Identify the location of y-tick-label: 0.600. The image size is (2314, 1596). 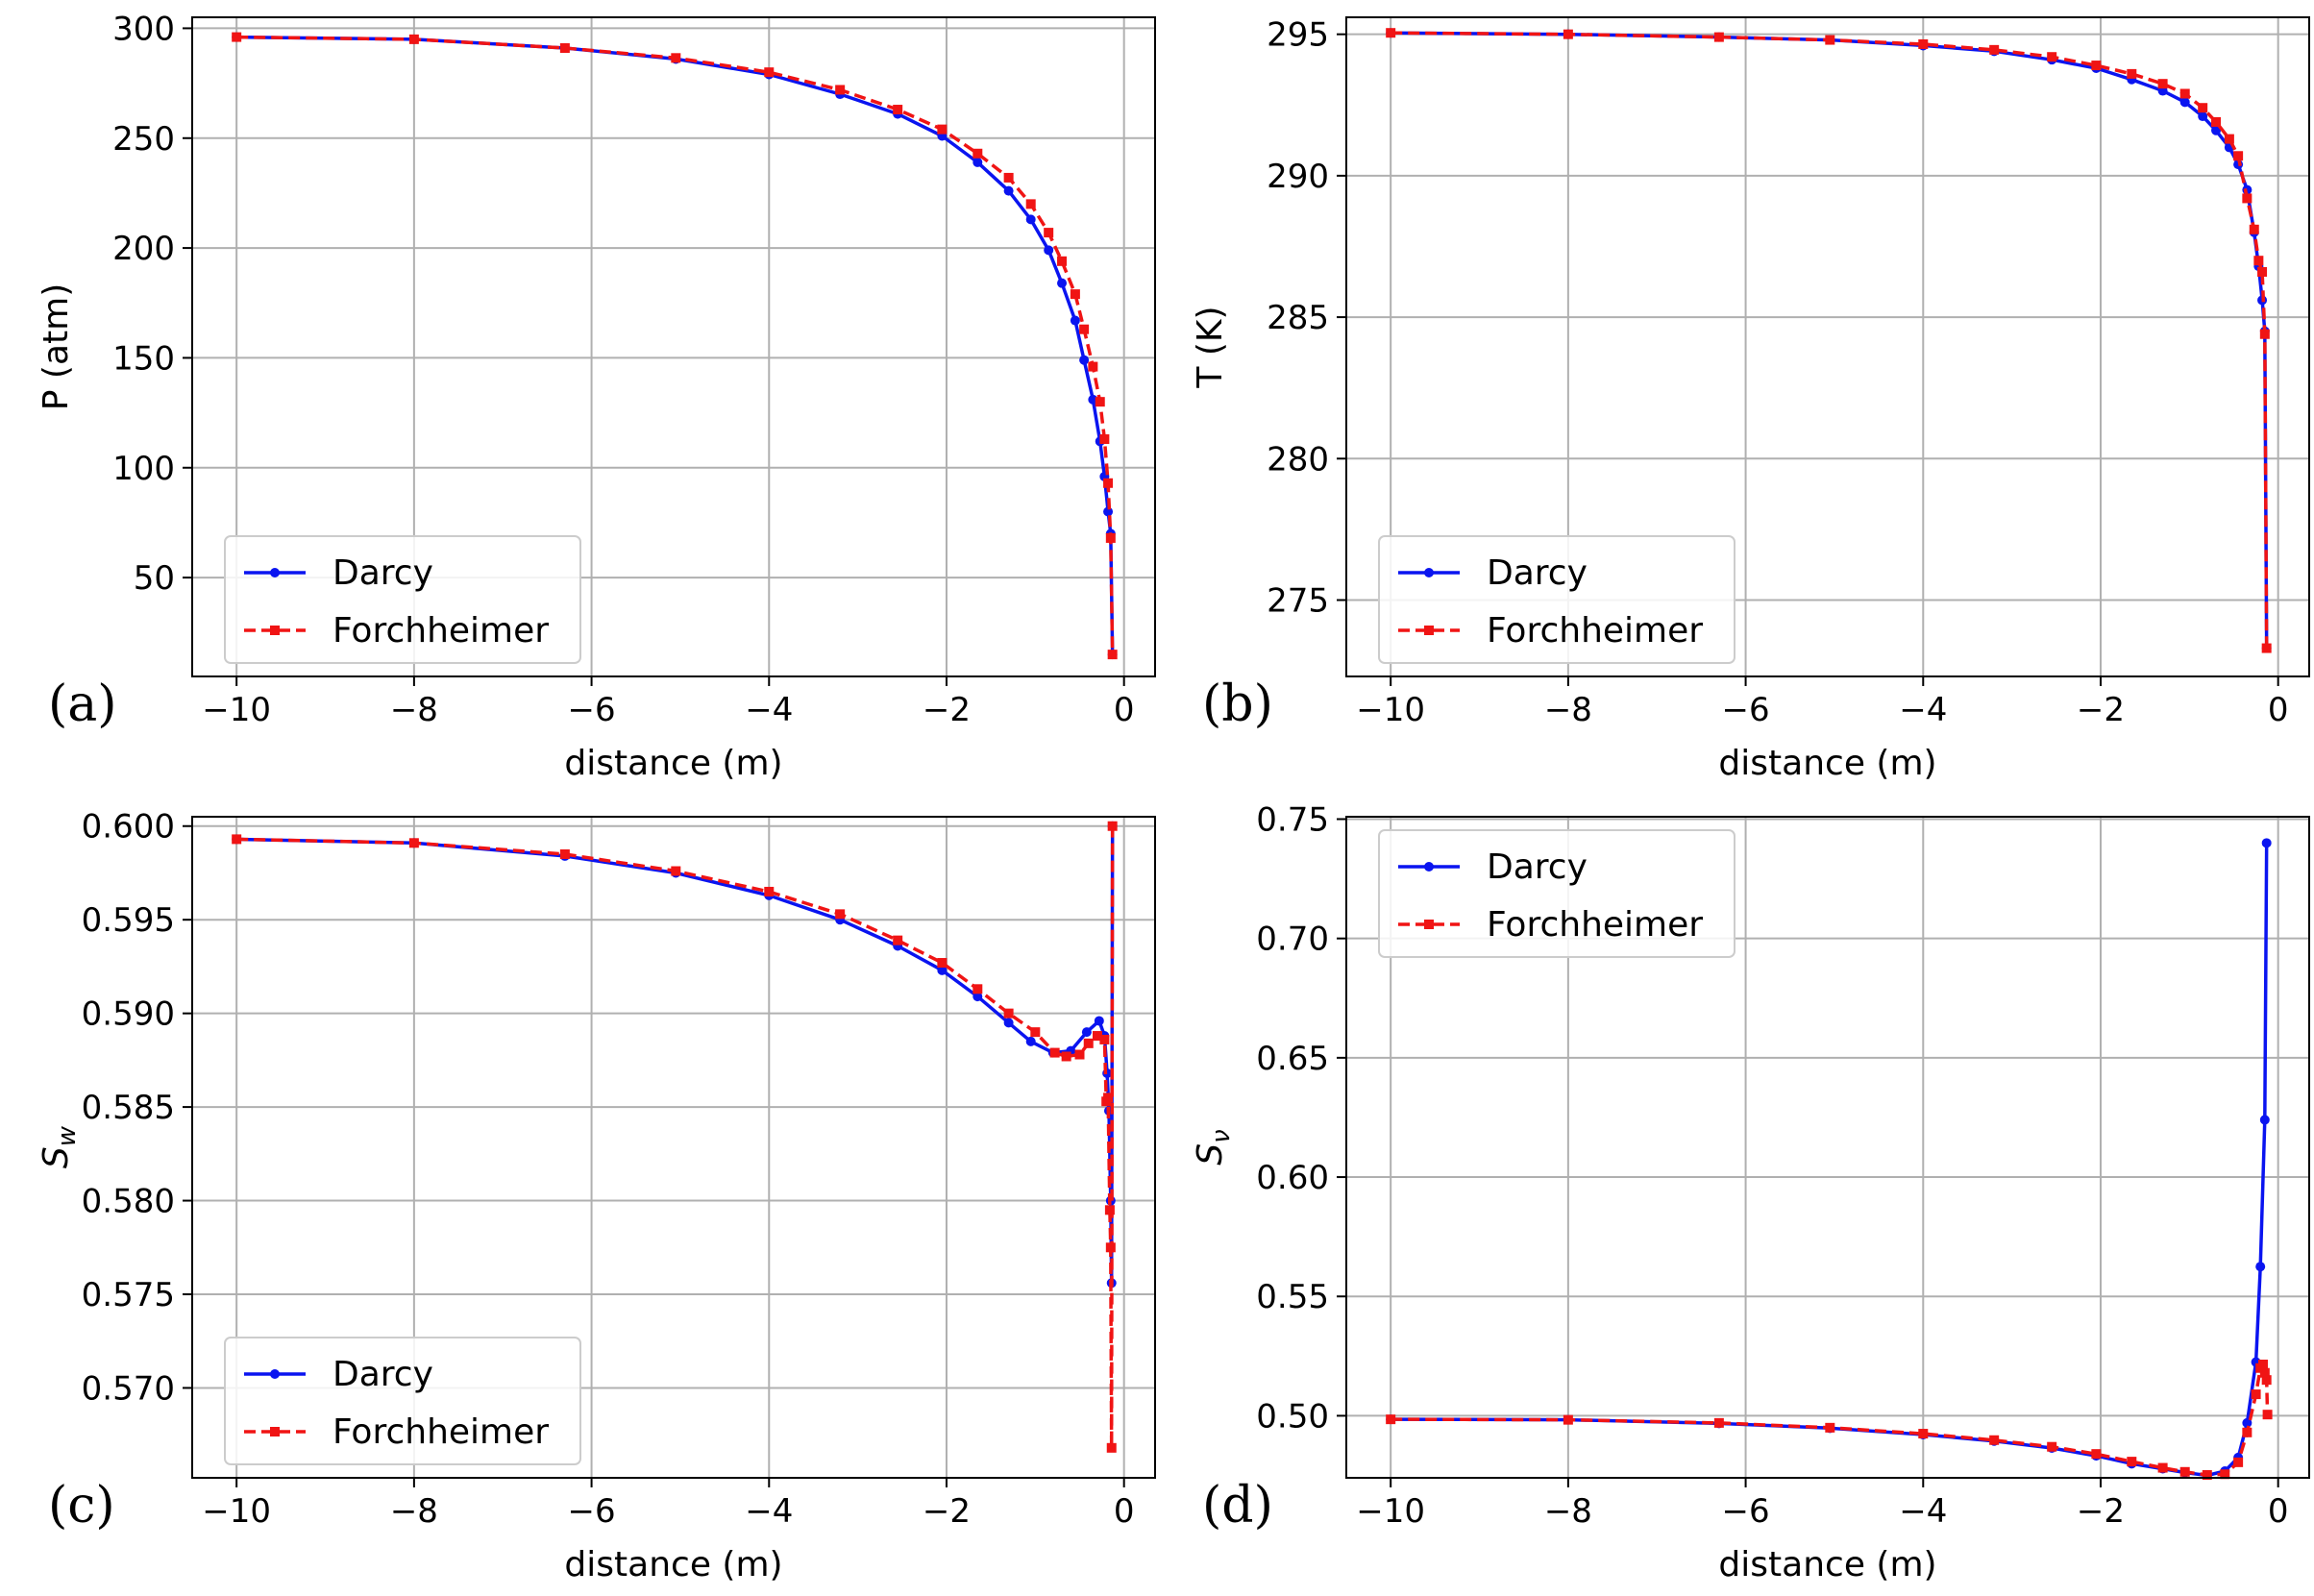
(128, 827).